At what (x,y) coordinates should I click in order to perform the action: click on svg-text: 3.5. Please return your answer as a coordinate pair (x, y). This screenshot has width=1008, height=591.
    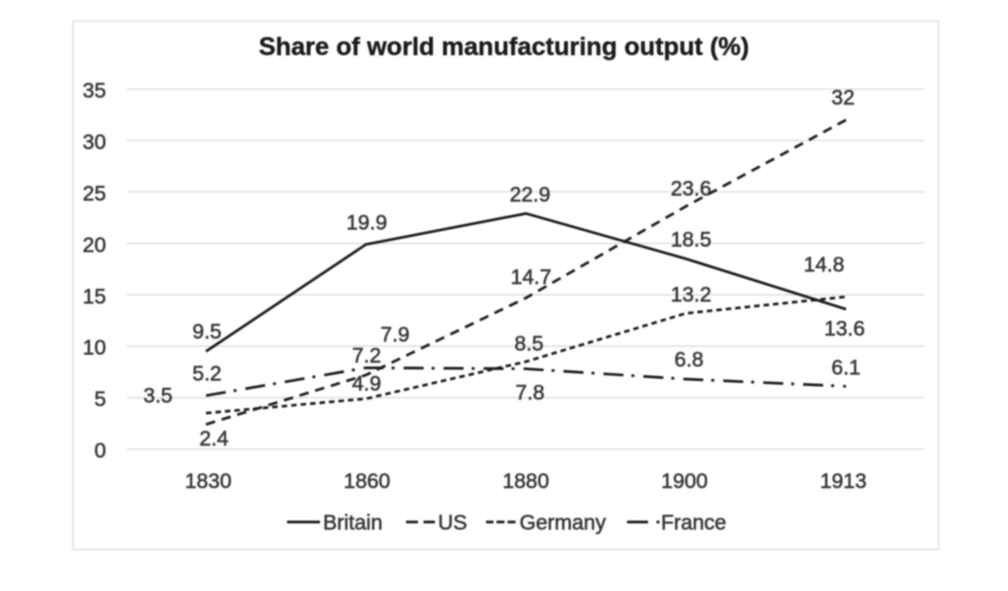
    Looking at the image, I should click on (157, 396).